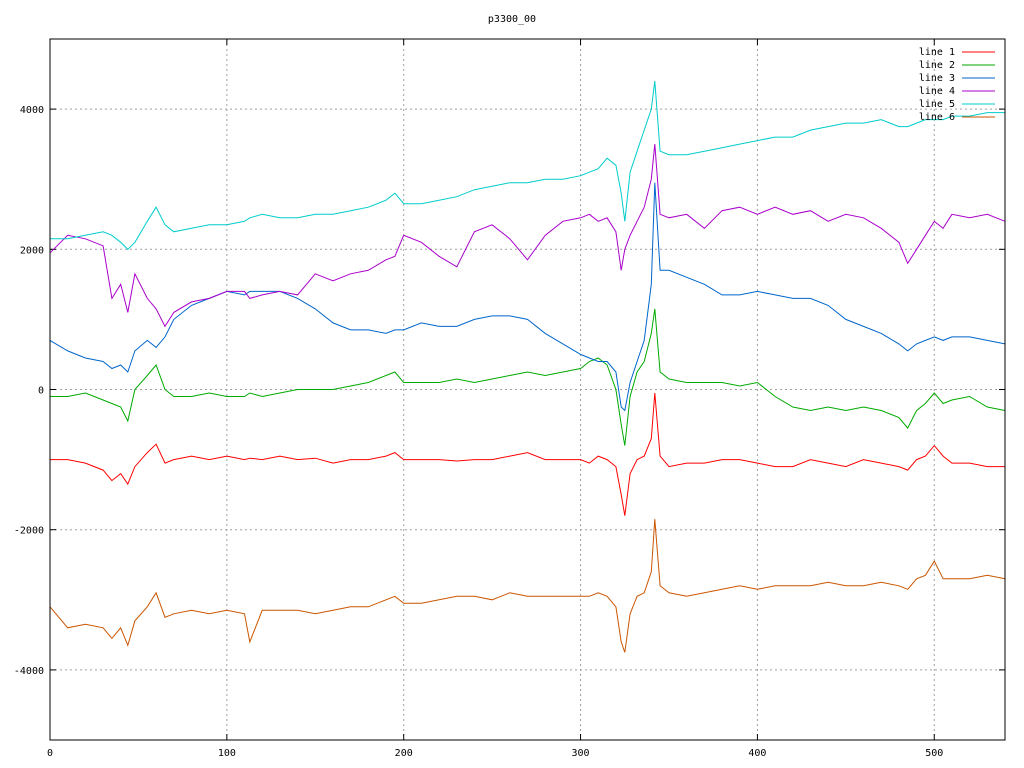 The image size is (1024, 768). What do you see at coordinates (937, 52) in the screenshot?
I see `legend-label-1: line 1` at bounding box center [937, 52].